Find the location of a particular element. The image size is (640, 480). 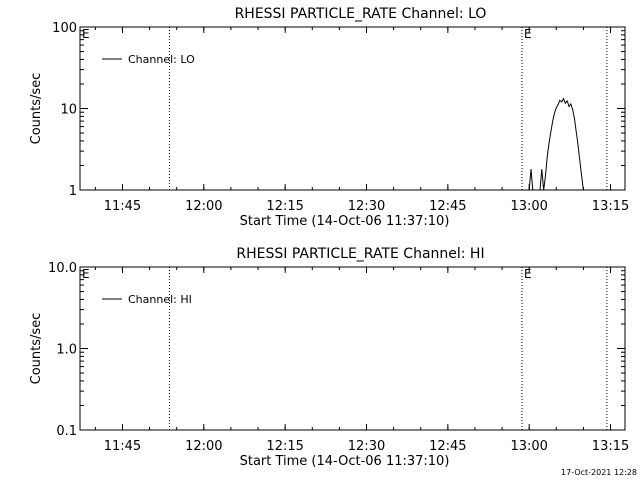

legend-label: Channel: LO is located at coordinates (161, 59).